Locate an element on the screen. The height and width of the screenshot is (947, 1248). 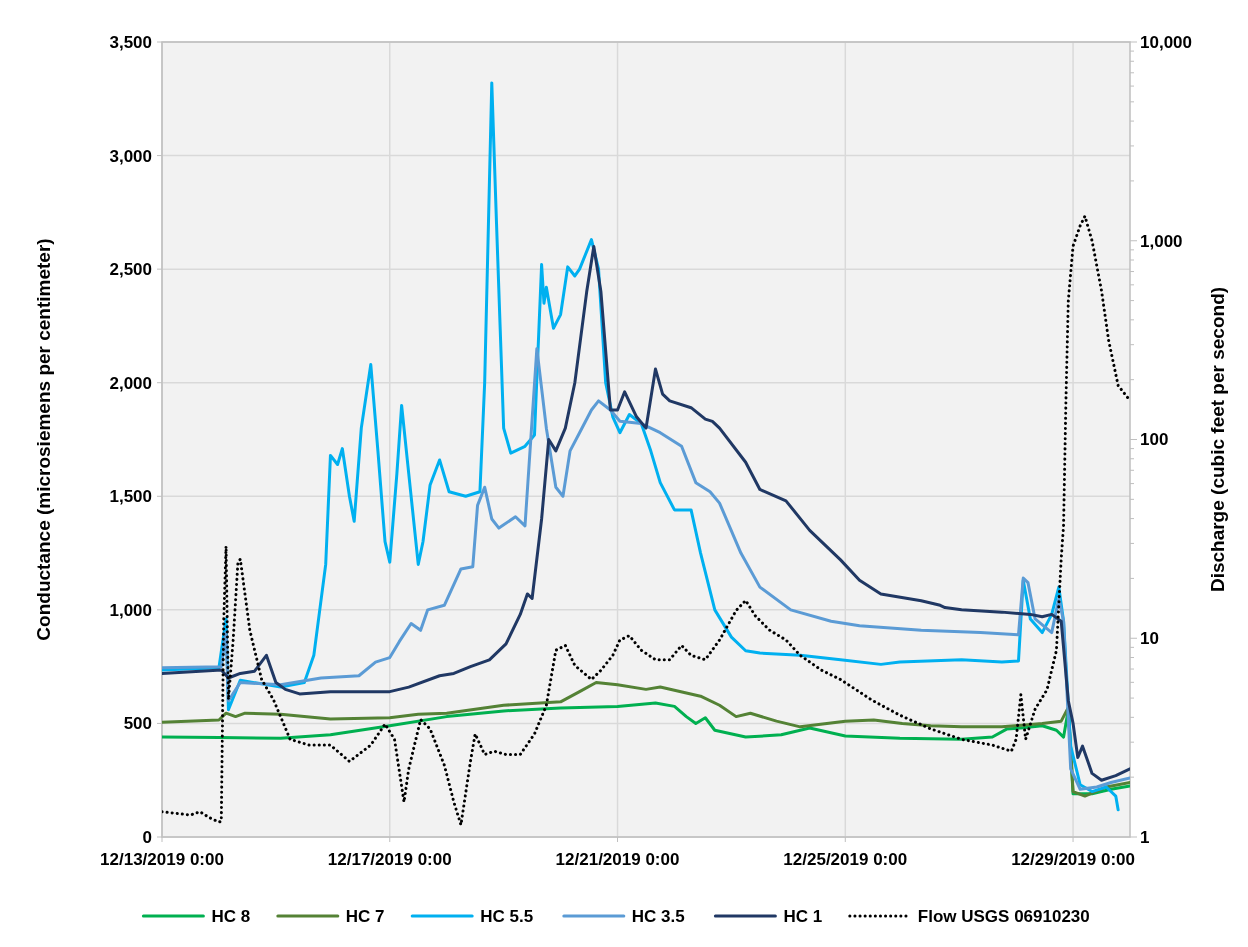
x-tick-label: 12/21/2019 0:00 is located at coordinates (617, 859).